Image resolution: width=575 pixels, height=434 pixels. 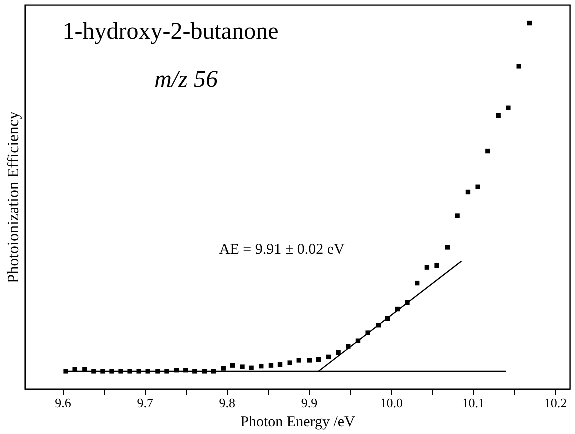 I want to click on annotation: m/z 56, so click(x=186, y=79).